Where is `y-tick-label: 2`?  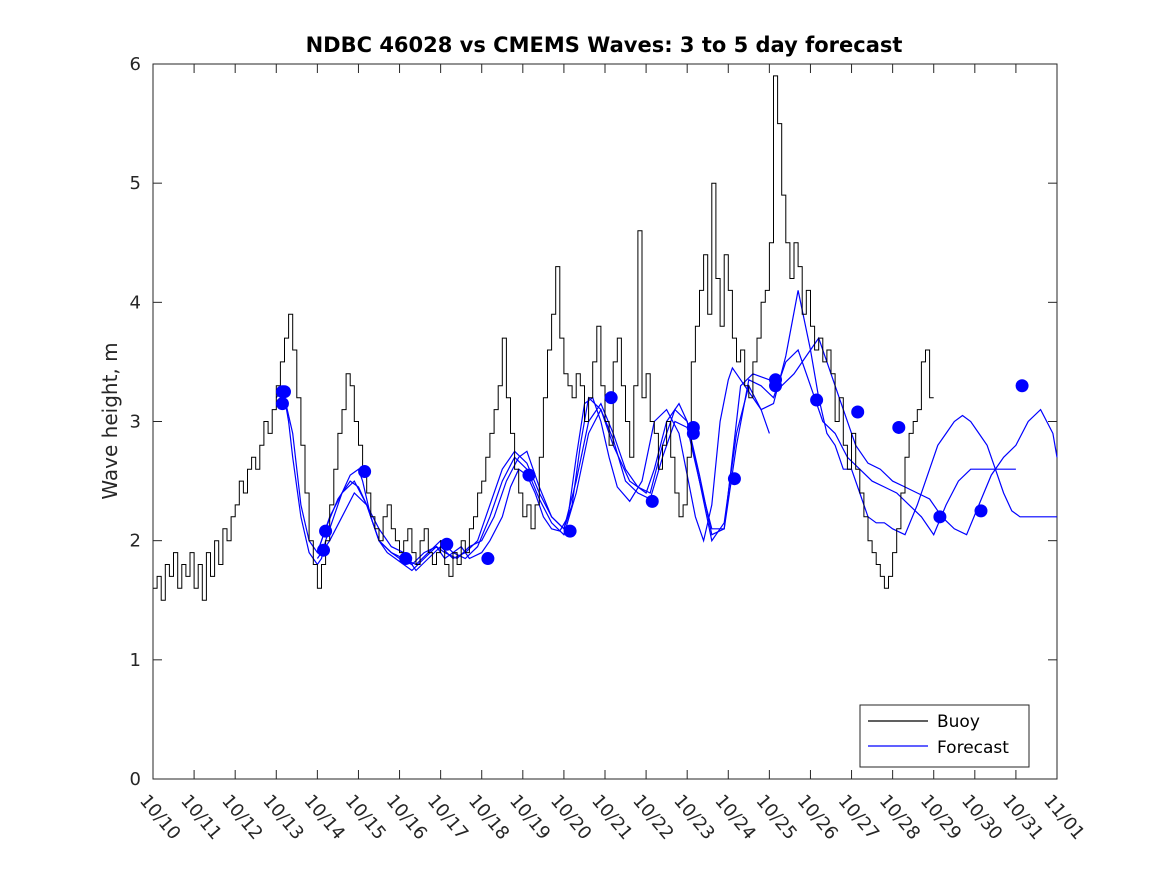 y-tick-label: 2 is located at coordinates (135, 541).